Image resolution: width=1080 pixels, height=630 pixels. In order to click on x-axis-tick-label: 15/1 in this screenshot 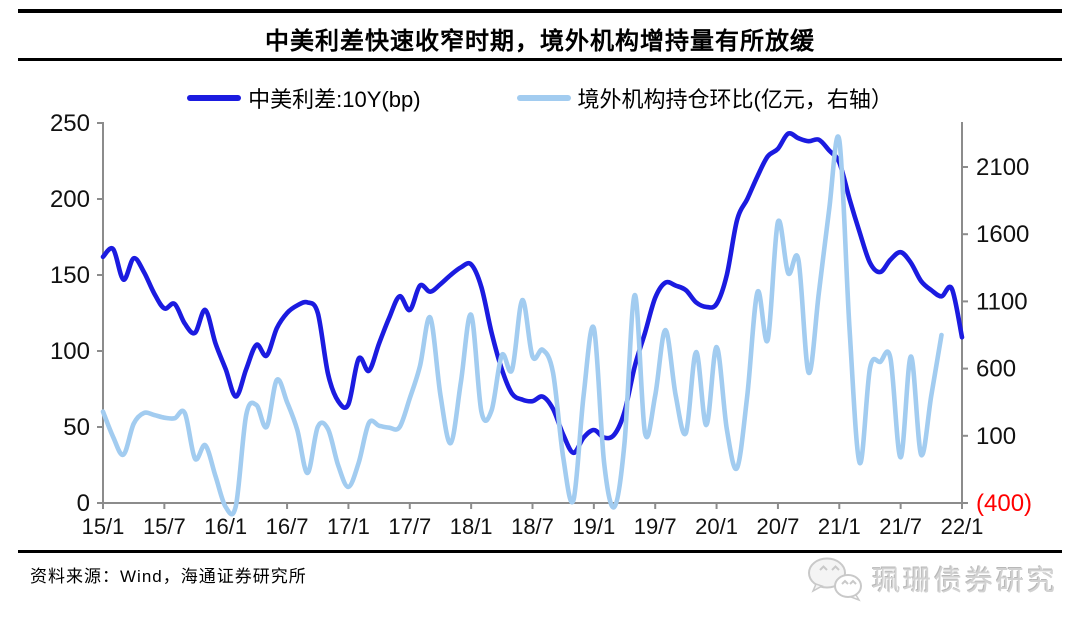, I will do `click(103, 526)`.